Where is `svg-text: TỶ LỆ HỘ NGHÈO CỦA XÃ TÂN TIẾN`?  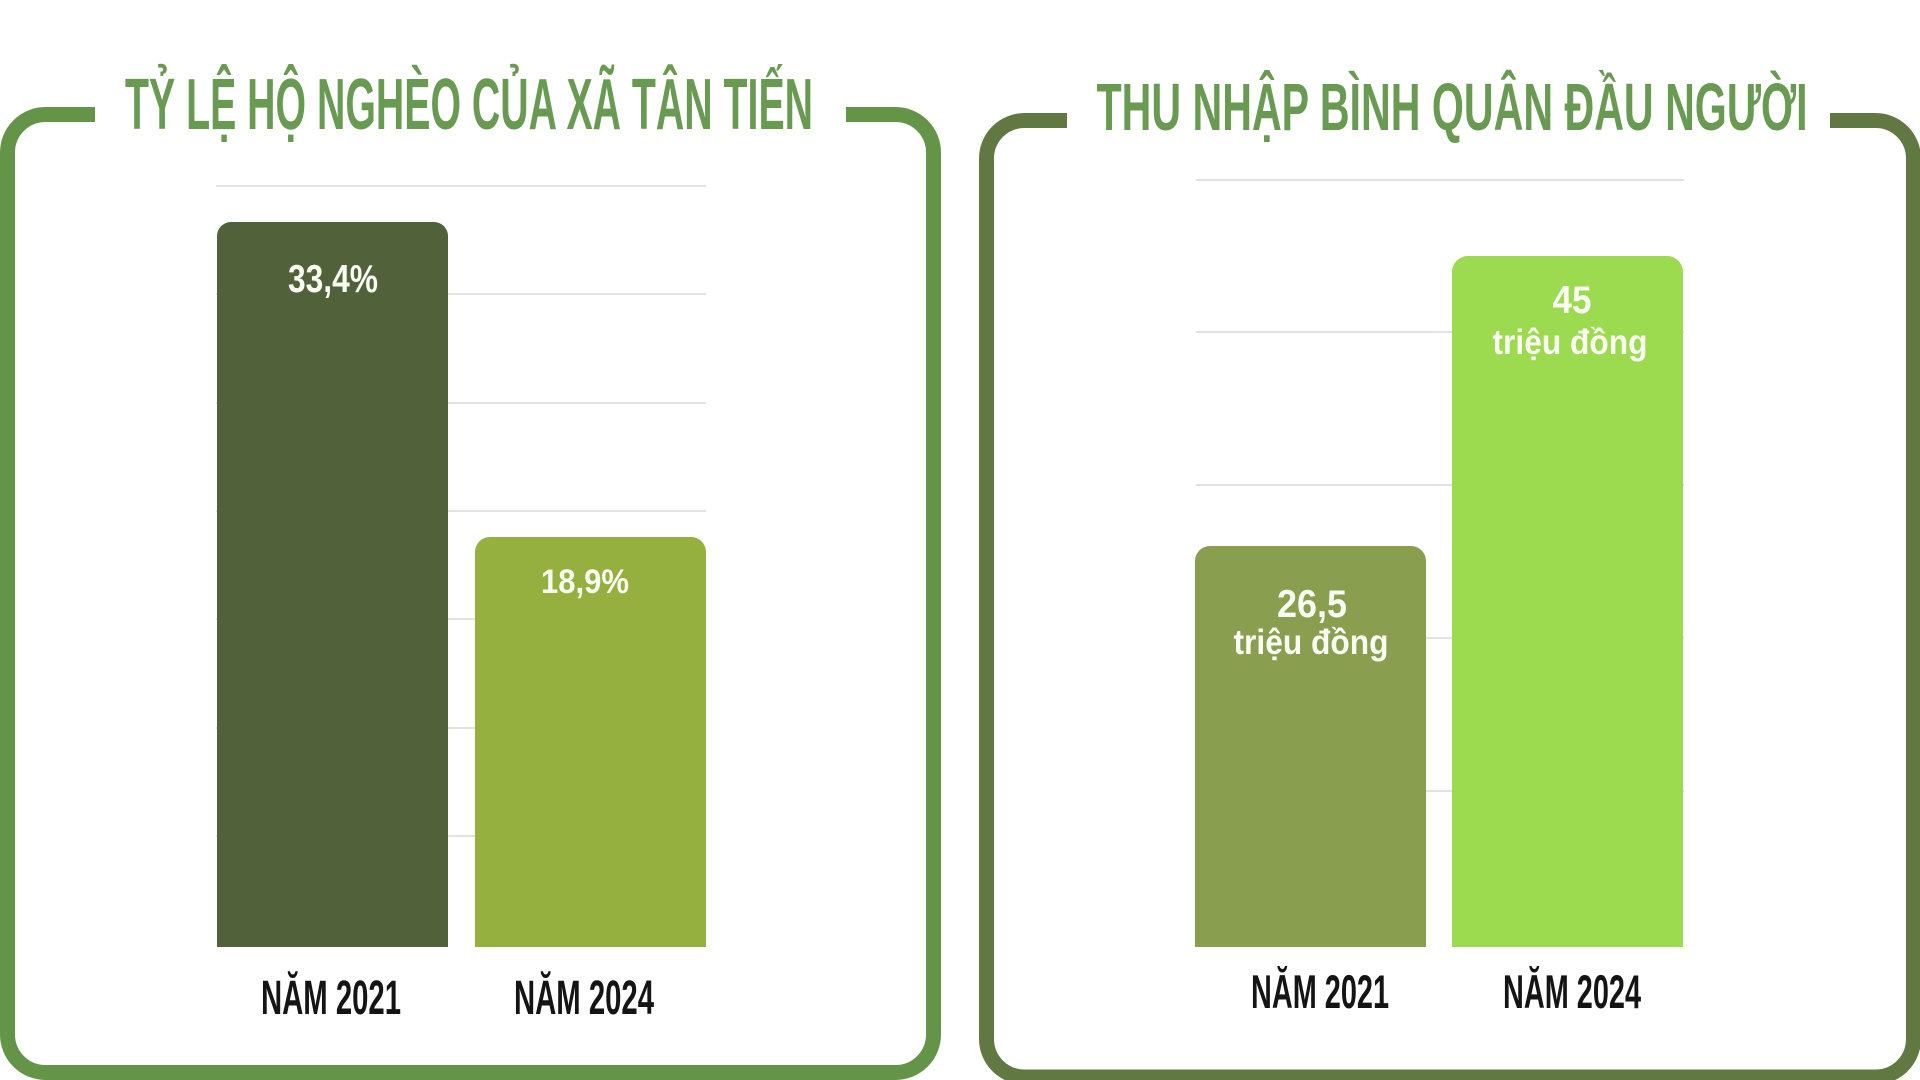
svg-text: TỶ LỆ HỘ NGHÈO CỦA XÃ TÂN TIẾN is located at coordinates (469, 104).